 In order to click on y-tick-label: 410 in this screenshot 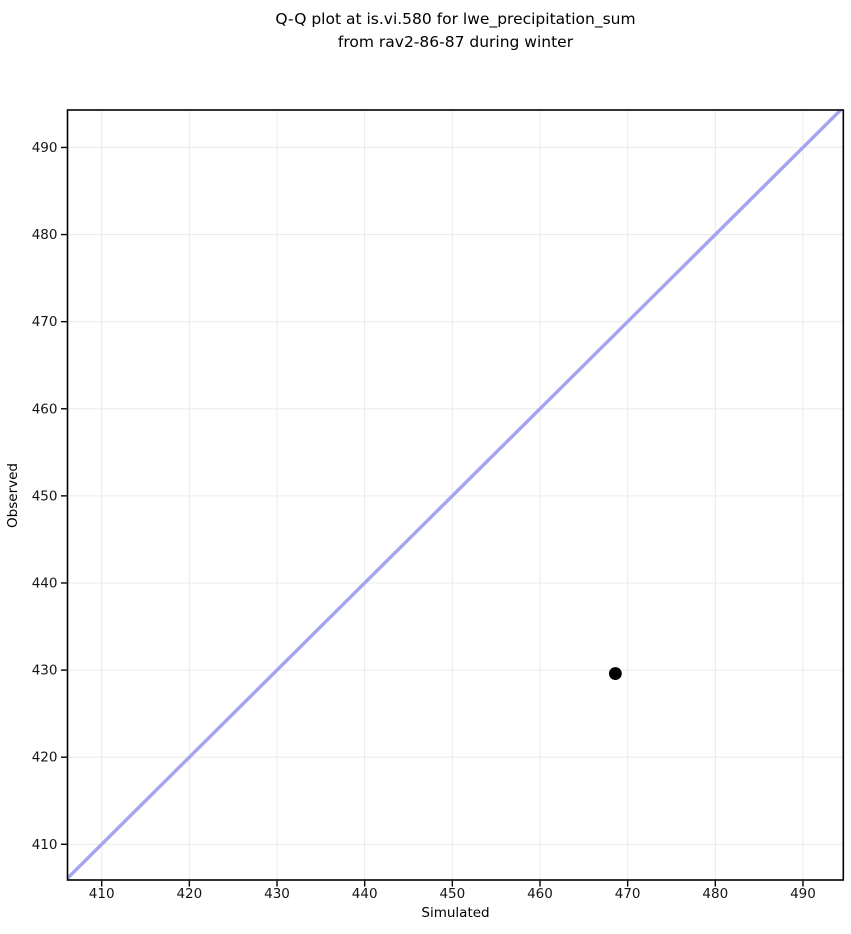, I will do `click(45, 845)`.